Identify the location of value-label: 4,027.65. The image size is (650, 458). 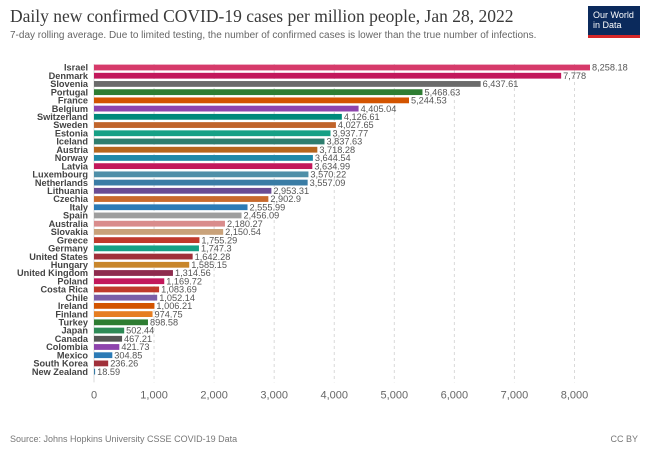
(356, 125).